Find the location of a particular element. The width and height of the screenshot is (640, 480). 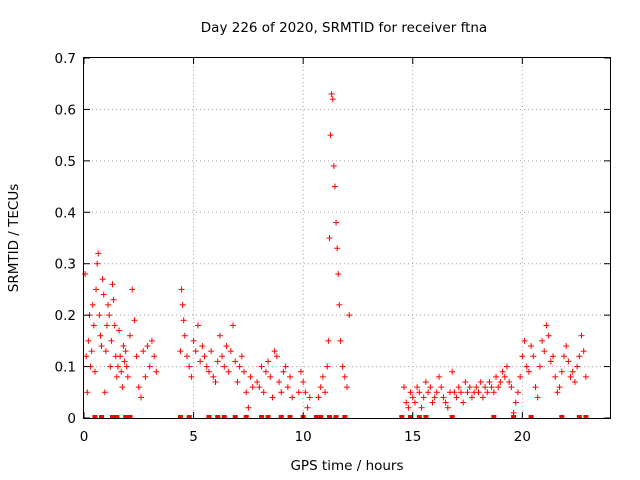

y-tick-label: 0.2 is located at coordinates (65, 316).